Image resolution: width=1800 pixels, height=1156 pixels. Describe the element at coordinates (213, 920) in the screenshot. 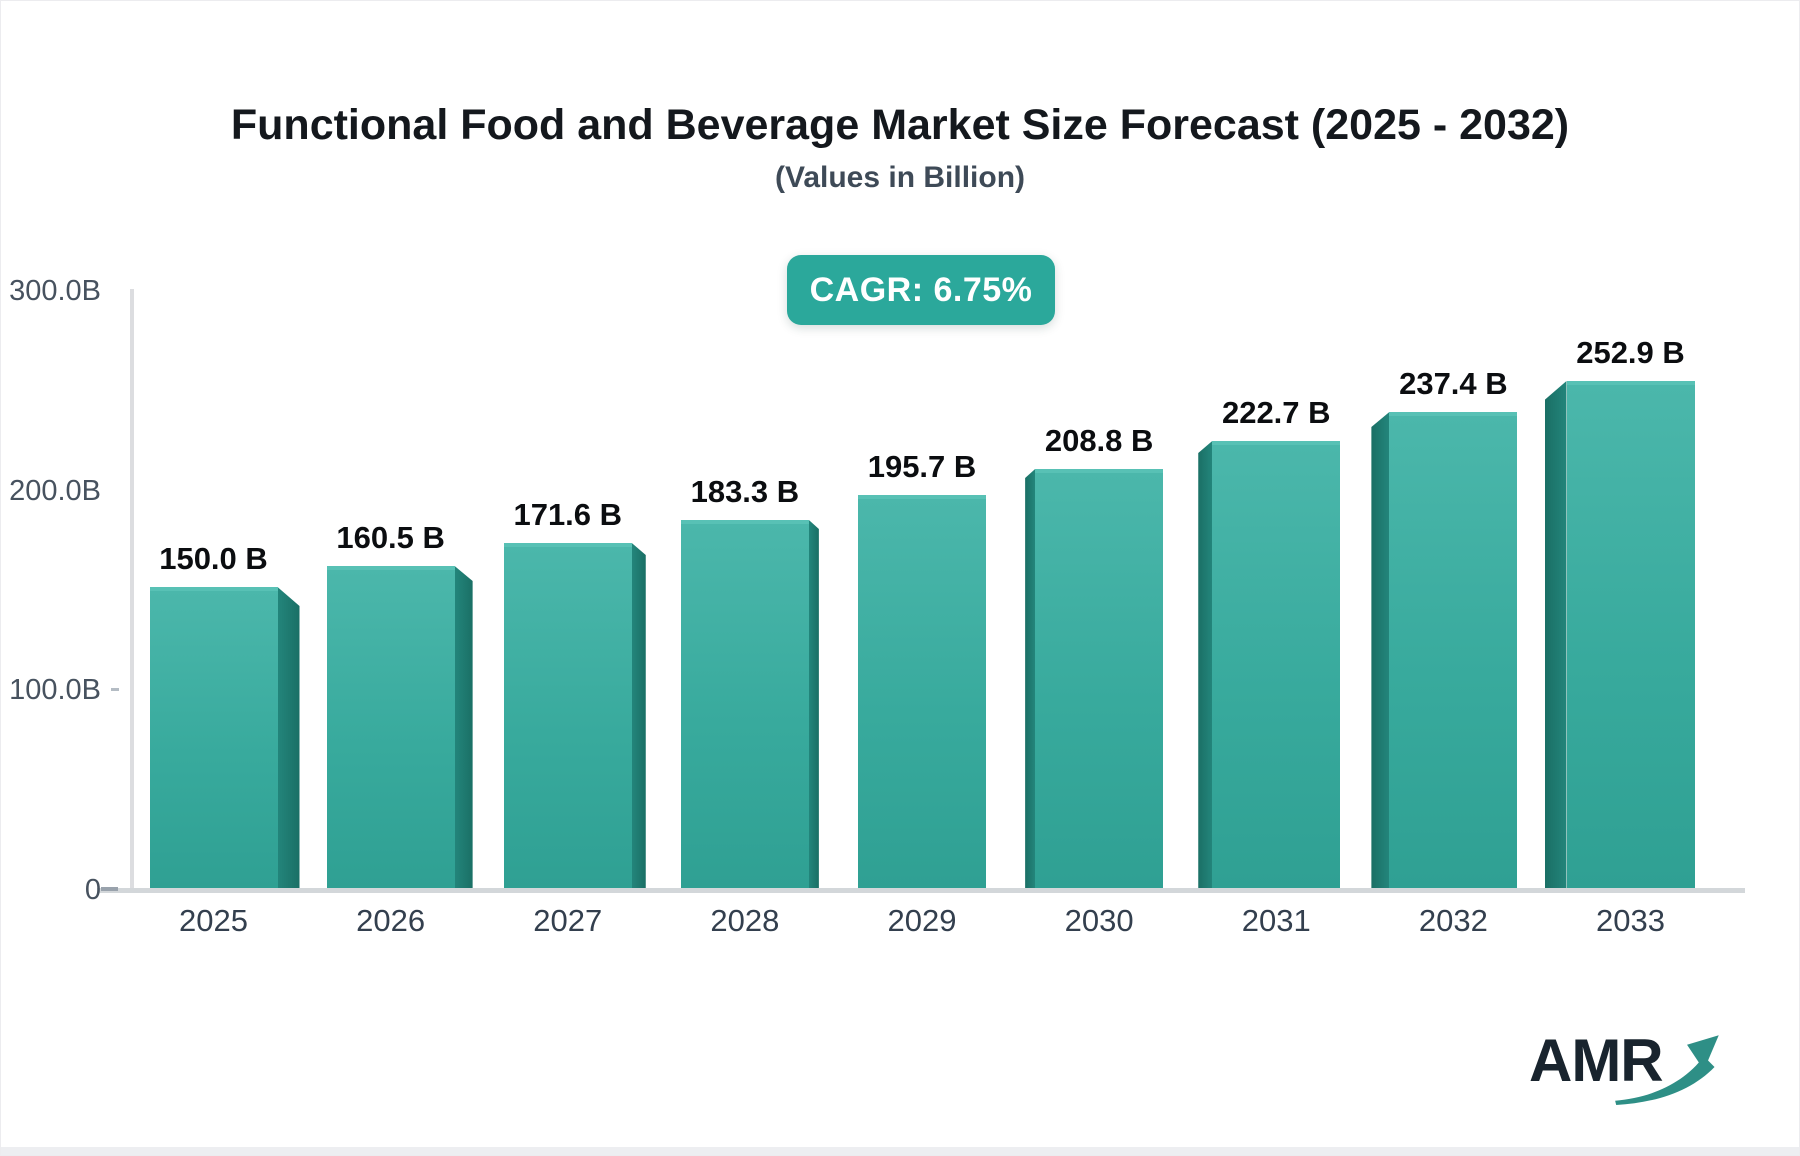

I see `x-axis-label-2025: 2025` at that location.